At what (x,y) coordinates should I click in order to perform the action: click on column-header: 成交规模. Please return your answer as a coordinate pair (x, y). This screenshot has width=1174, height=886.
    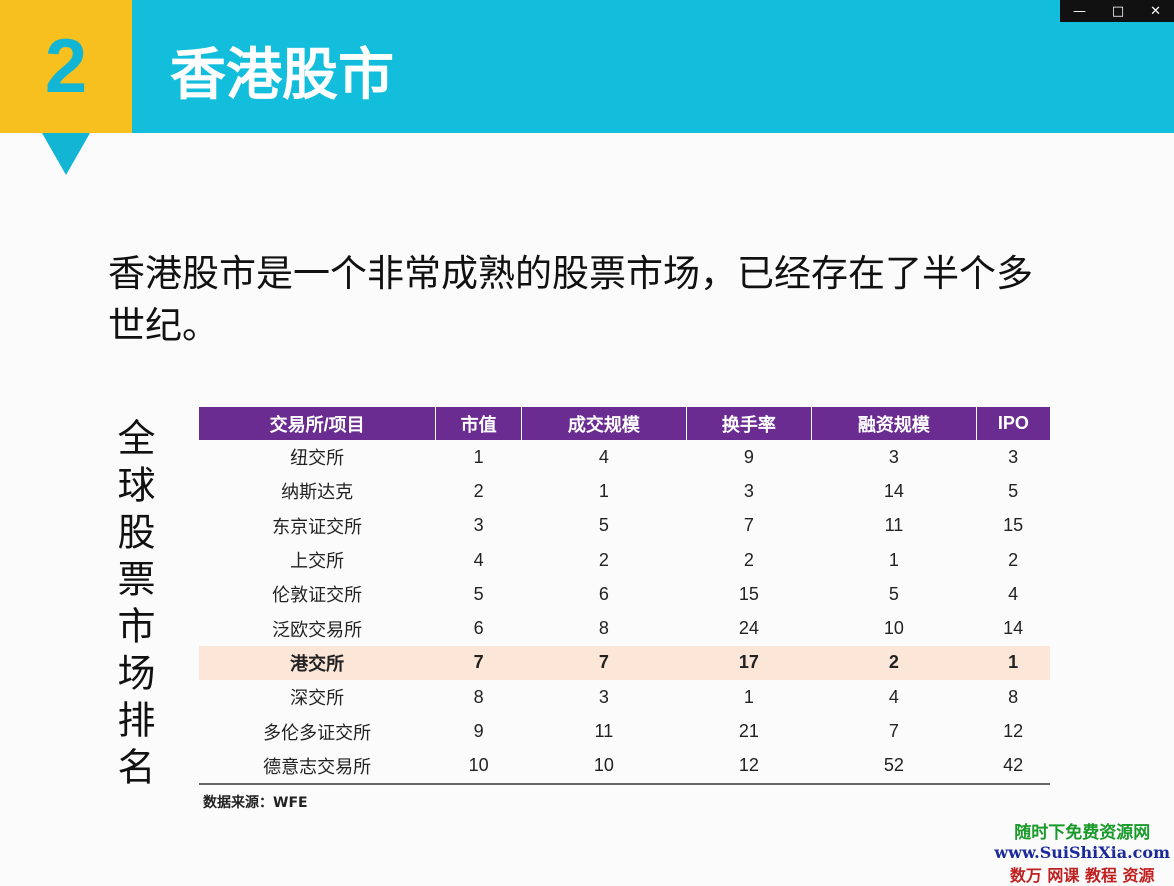
    Looking at the image, I should click on (603, 423).